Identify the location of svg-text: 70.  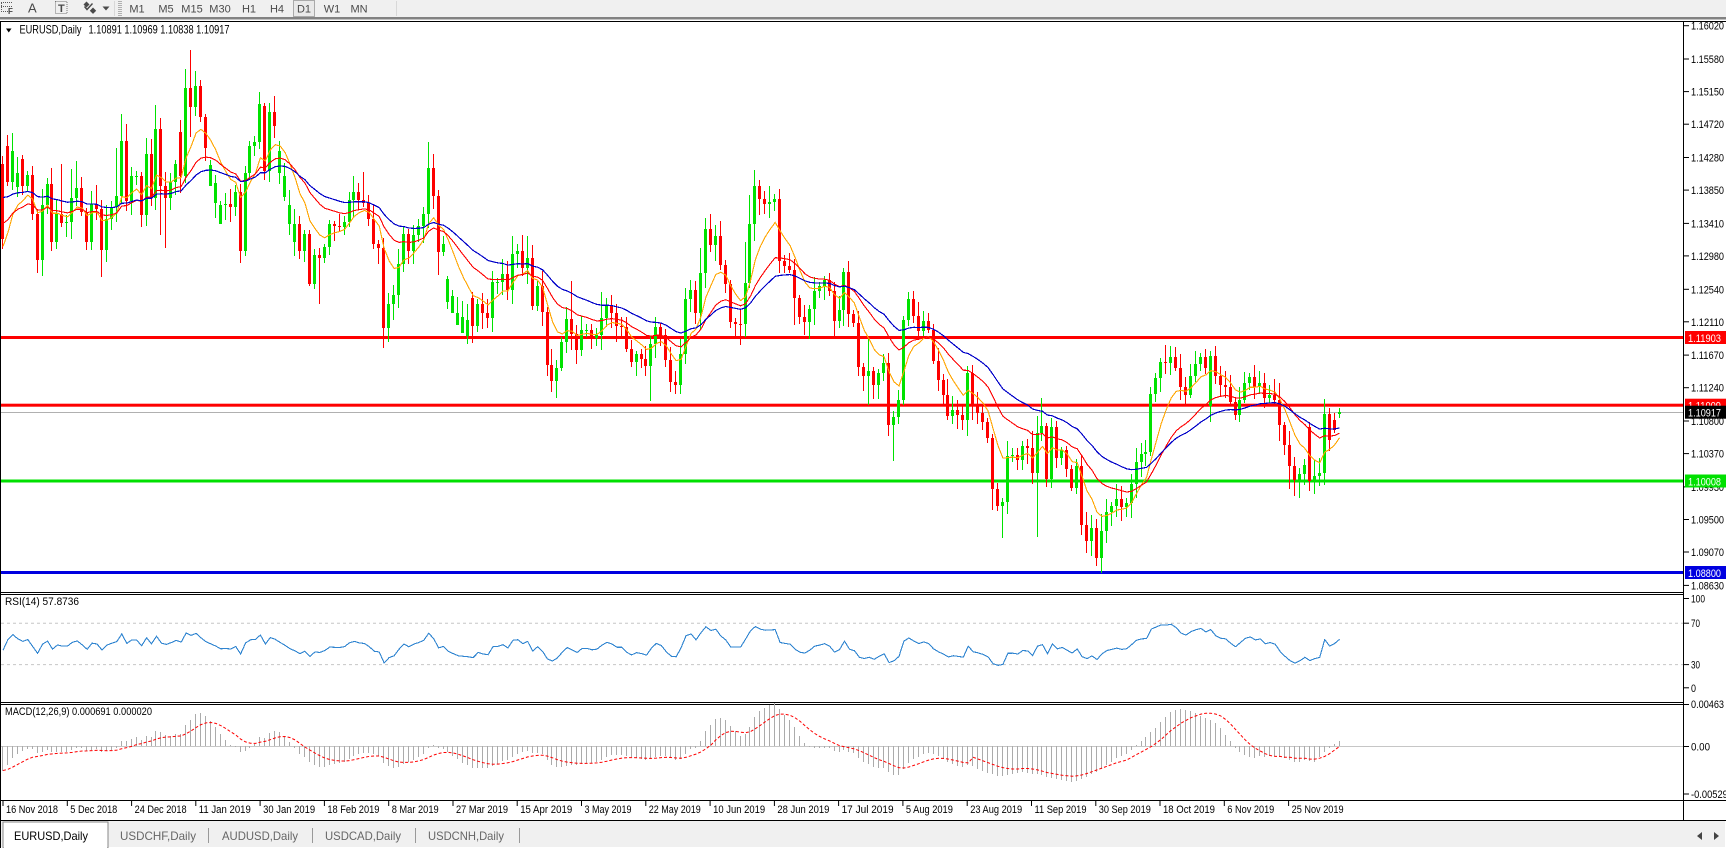
(1695, 624).